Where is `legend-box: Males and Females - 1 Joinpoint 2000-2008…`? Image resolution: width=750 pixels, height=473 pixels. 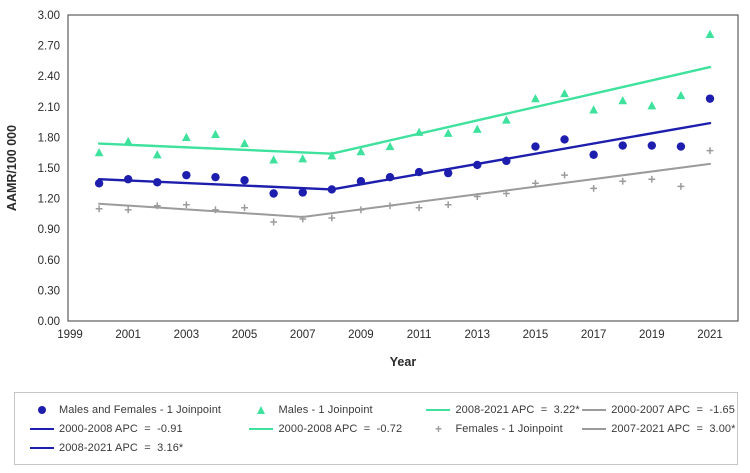
legend-box: Males and Females - 1 Joinpoint 2000-2008… is located at coordinates (376, 428).